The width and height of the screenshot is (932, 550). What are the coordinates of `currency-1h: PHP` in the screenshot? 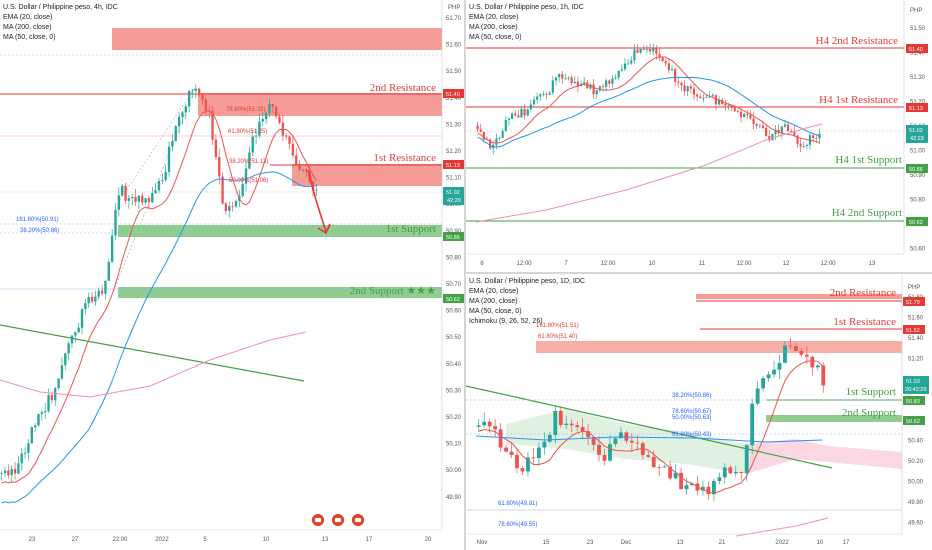 It's located at (916, 11).